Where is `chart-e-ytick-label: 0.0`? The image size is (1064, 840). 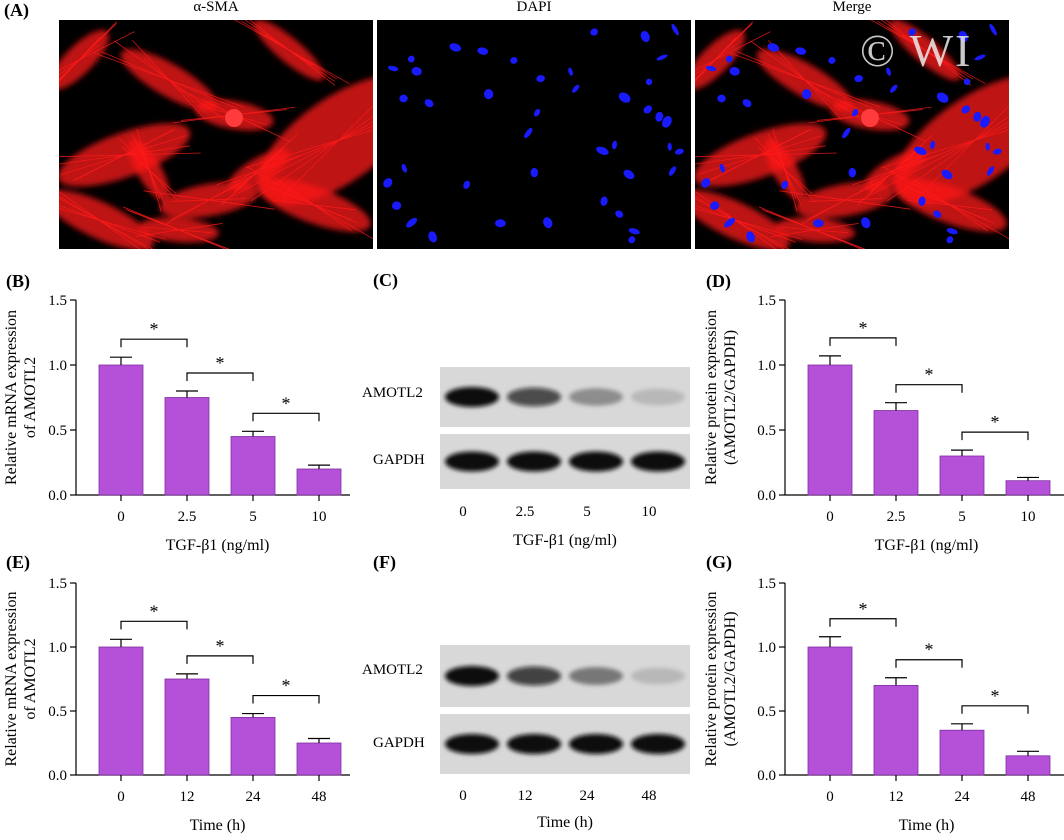 chart-e-ytick-label: 0.0 is located at coordinates (57, 776).